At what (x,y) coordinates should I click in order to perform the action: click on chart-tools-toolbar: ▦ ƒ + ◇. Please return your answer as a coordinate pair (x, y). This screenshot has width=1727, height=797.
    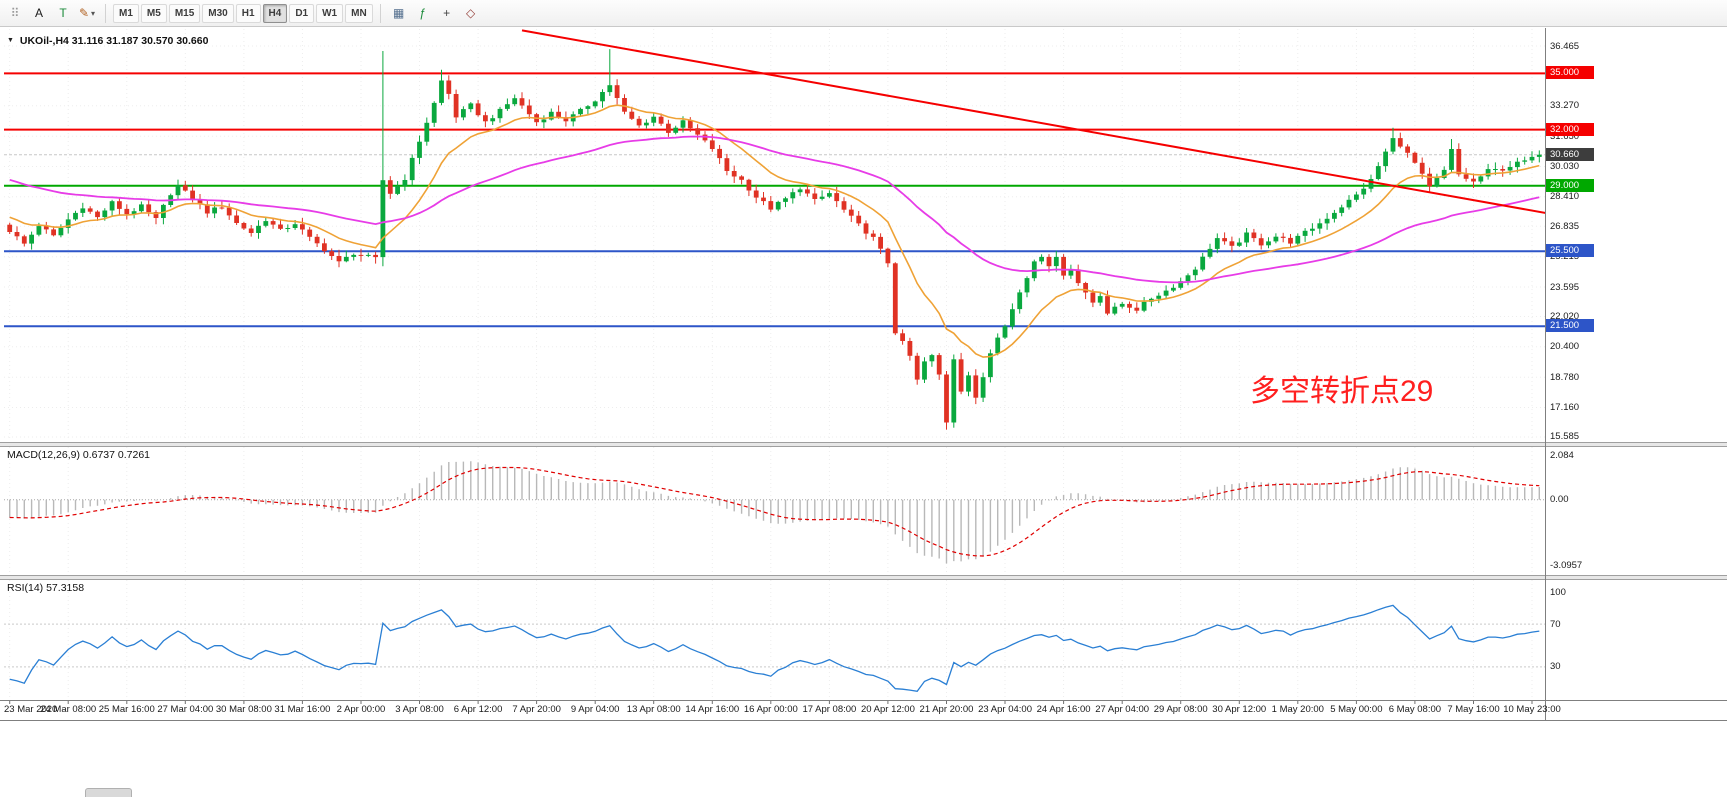
    Looking at the image, I should click on (435, 13).